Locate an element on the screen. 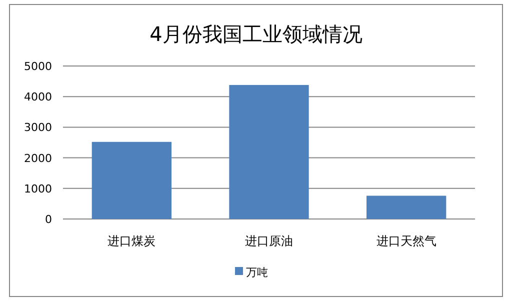  x-tick-label: 进口煤炭 is located at coordinates (132, 241).